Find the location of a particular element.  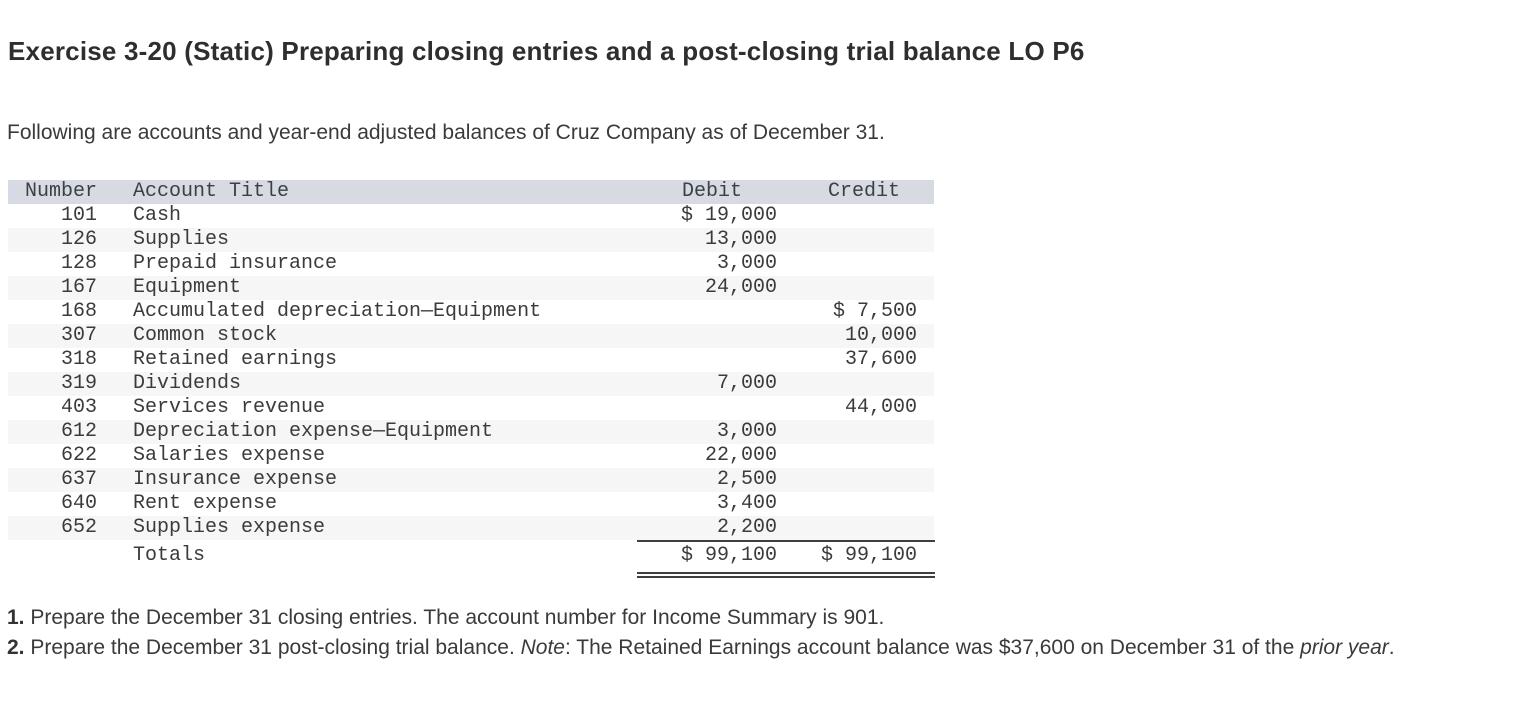

totals-row: Totals $ 99,100 $ 99,100 is located at coordinates (471, 556).